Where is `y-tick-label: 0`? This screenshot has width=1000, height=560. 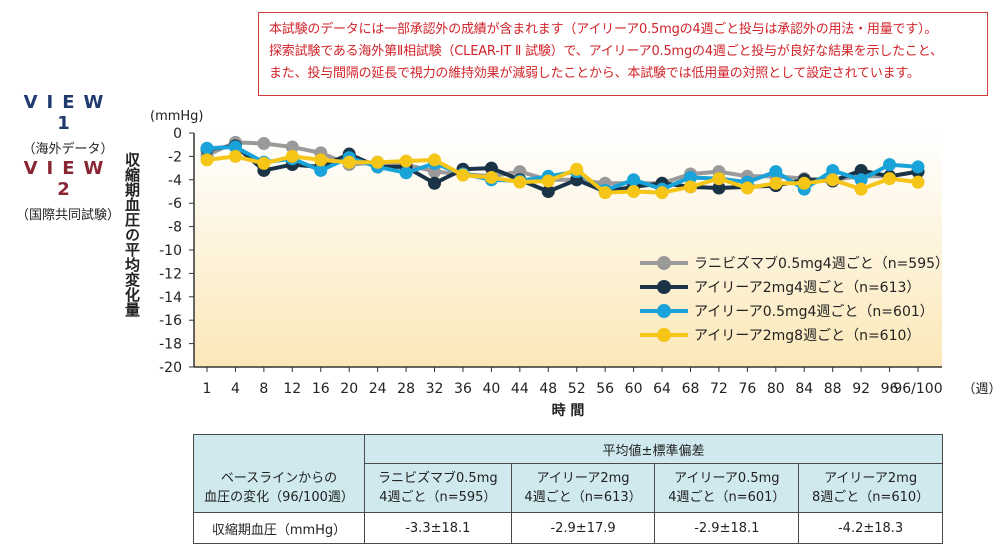
y-tick-label: 0 is located at coordinates (177, 134).